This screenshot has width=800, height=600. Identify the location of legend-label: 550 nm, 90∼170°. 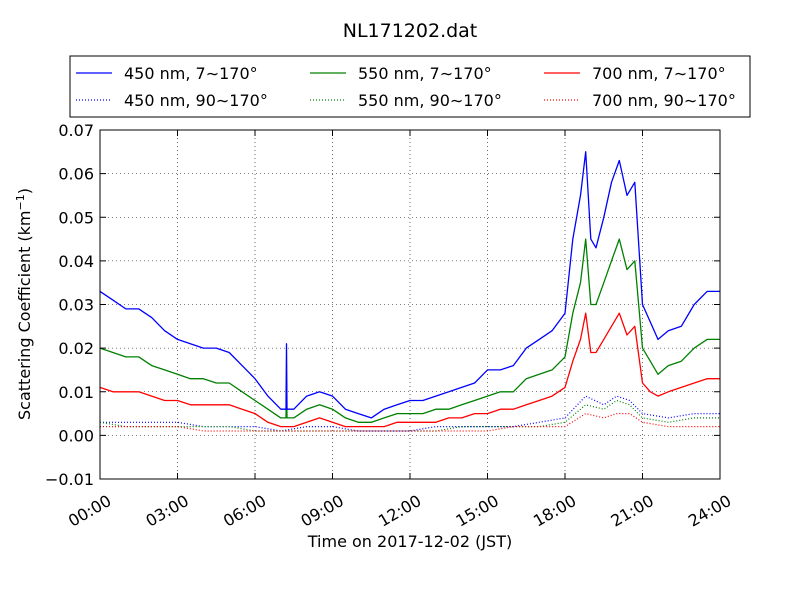
(430, 100).